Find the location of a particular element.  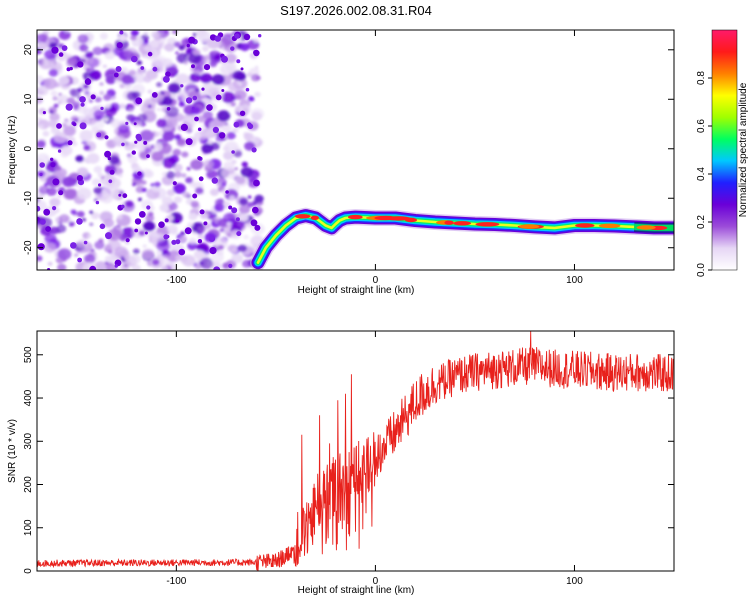

heatmap-noise-region is located at coordinates (151, 150).